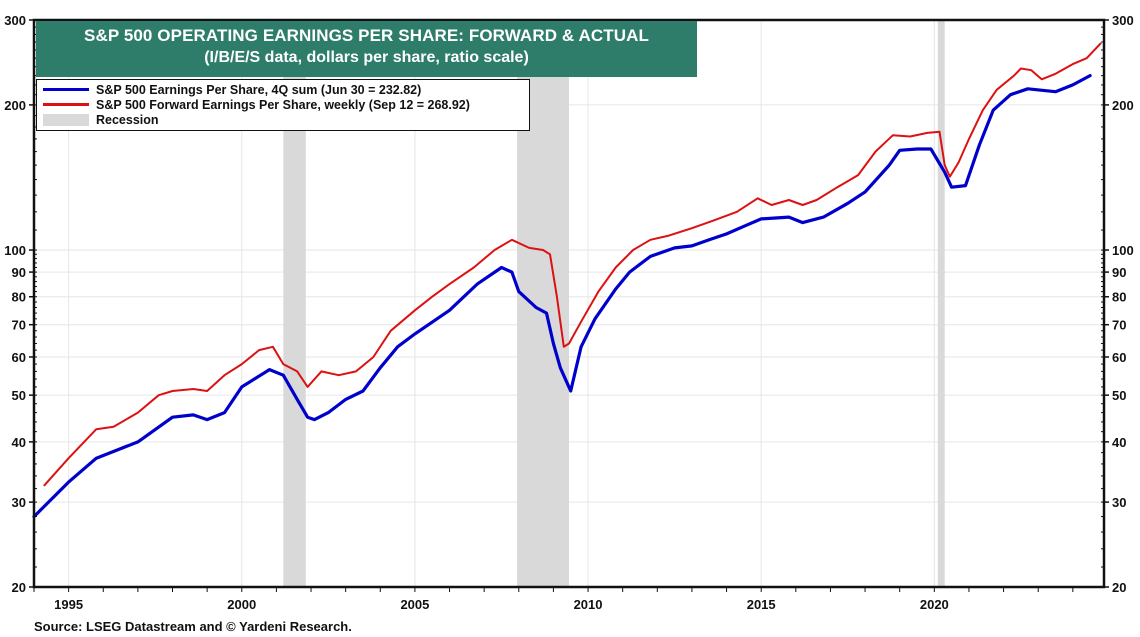 The width and height of the screenshot is (1140, 637). What do you see at coordinates (414, 604) in the screenshot?
I see `x-tick-label: 2005` at bounding box center [414, 604].